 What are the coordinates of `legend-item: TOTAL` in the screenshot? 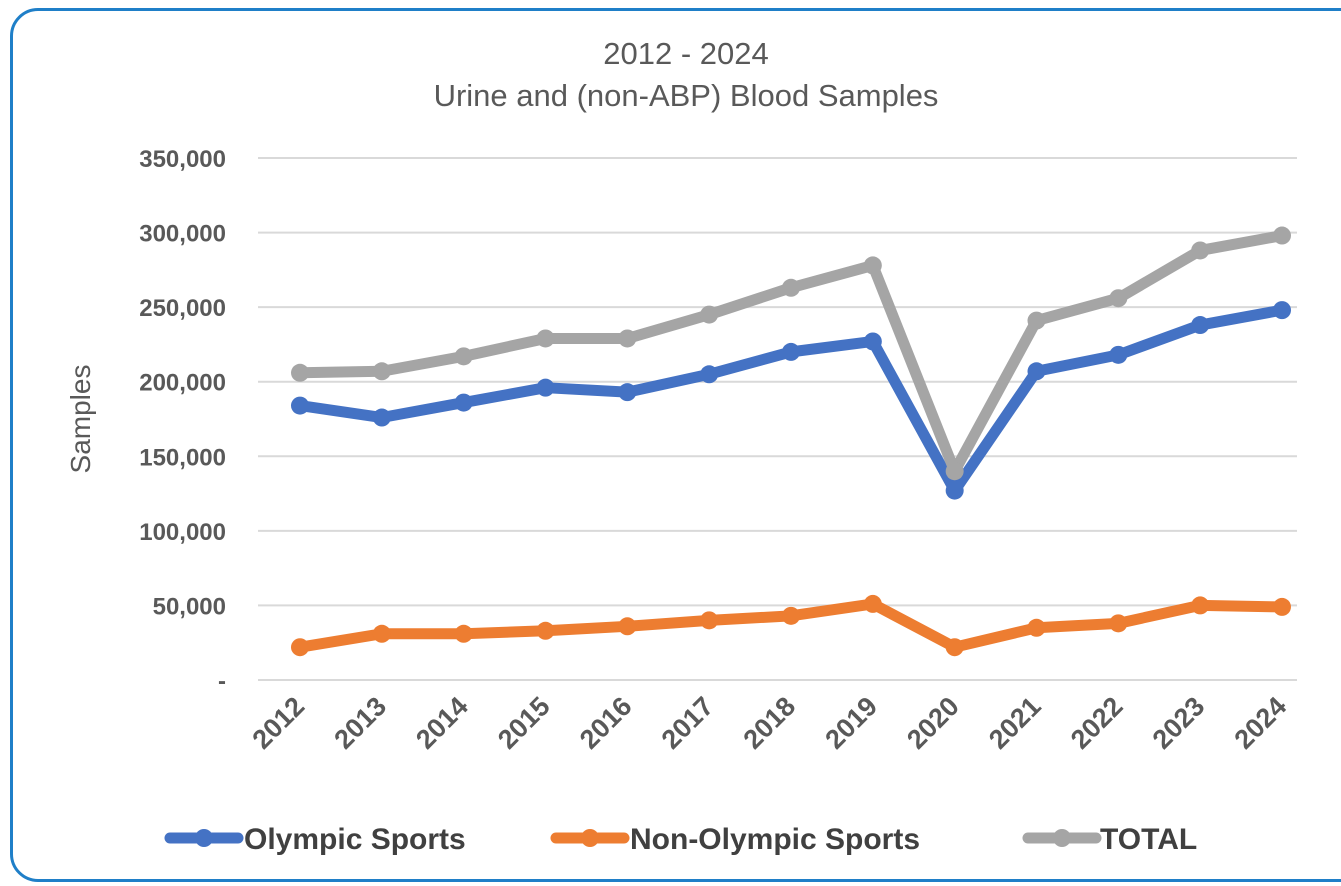 It's located at (1109, 839).